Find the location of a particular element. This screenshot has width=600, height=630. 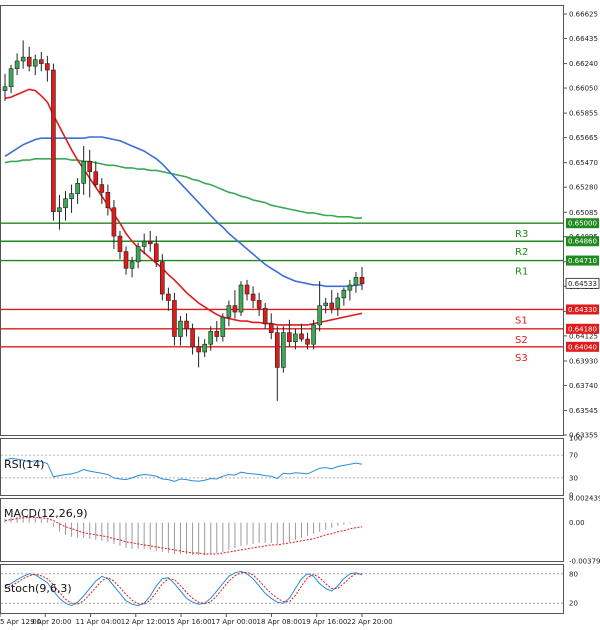

support-s3-tag-bg is located at coordinates (582, 346).